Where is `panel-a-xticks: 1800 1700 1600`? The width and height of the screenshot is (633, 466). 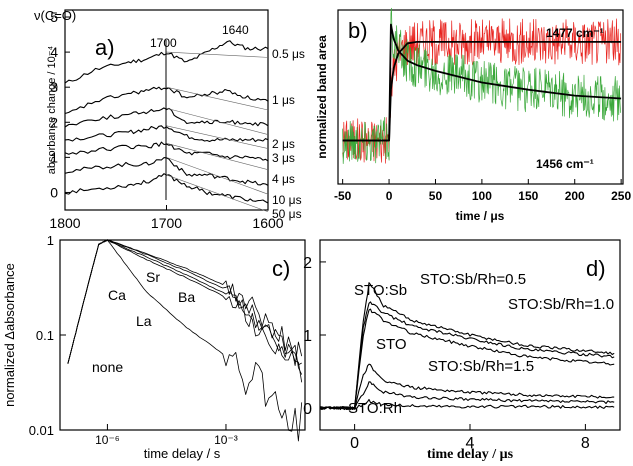 panel-a-xticks: 1800 1700 1600 is located at coordinates (166, 218).